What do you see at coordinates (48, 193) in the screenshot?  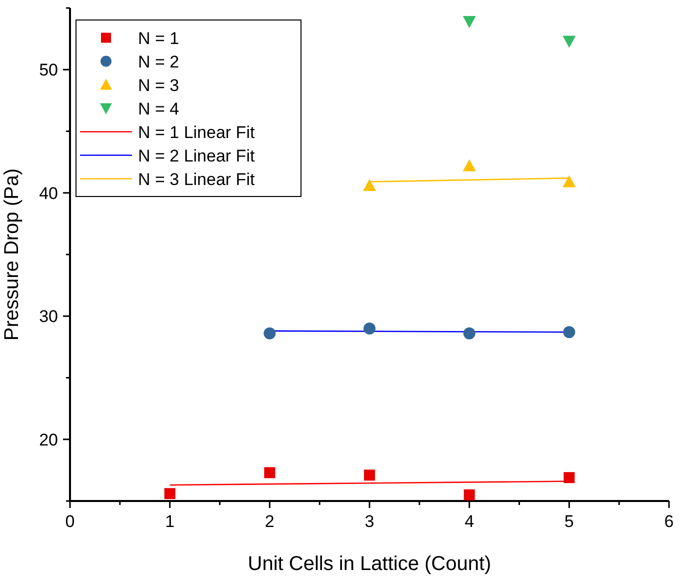 I see `y-tick-label: 40` at bounding box center [48, 193].